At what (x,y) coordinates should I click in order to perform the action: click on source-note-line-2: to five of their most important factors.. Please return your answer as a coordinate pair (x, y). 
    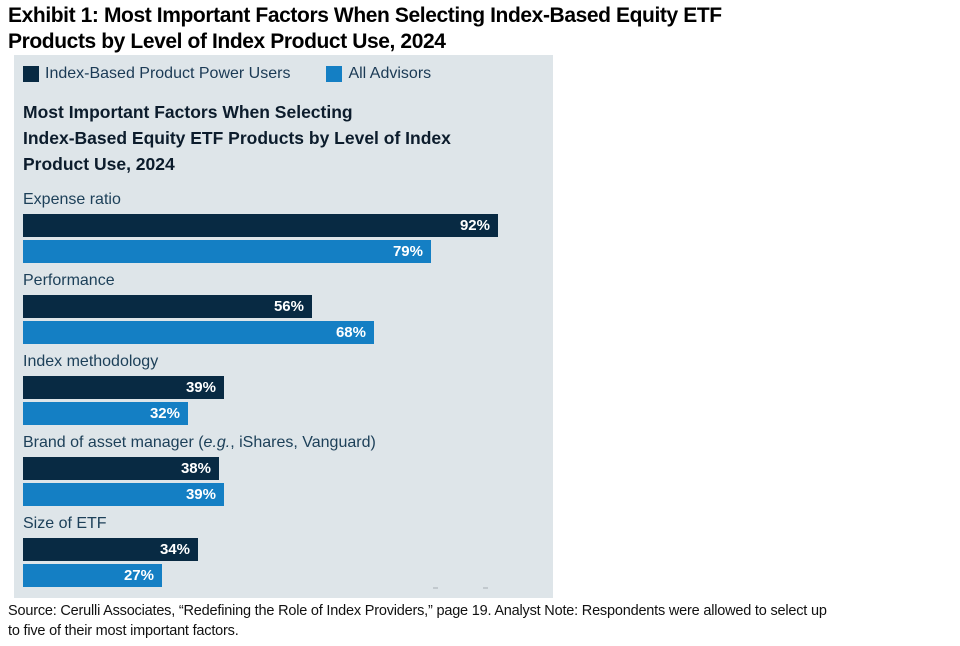
    Looking at the image, I should click on (123, 631).